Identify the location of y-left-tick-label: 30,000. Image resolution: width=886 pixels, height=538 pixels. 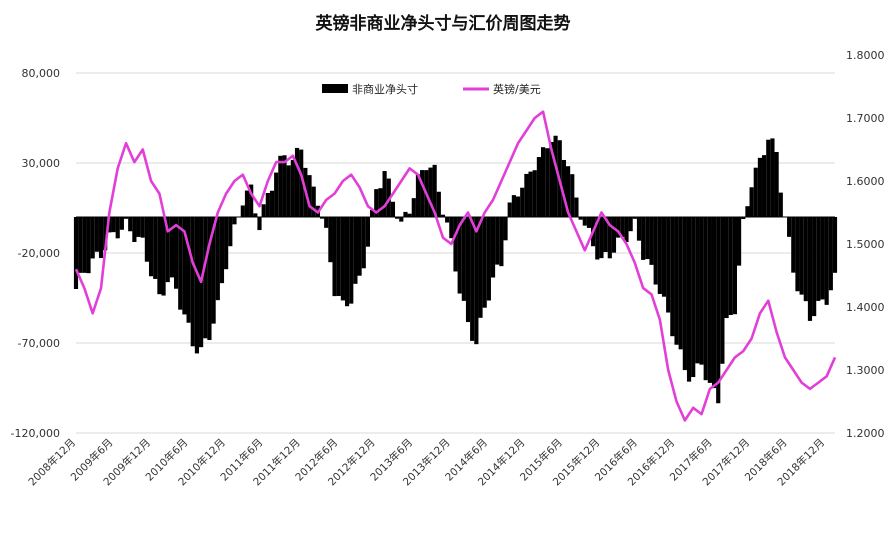
(41, 163).